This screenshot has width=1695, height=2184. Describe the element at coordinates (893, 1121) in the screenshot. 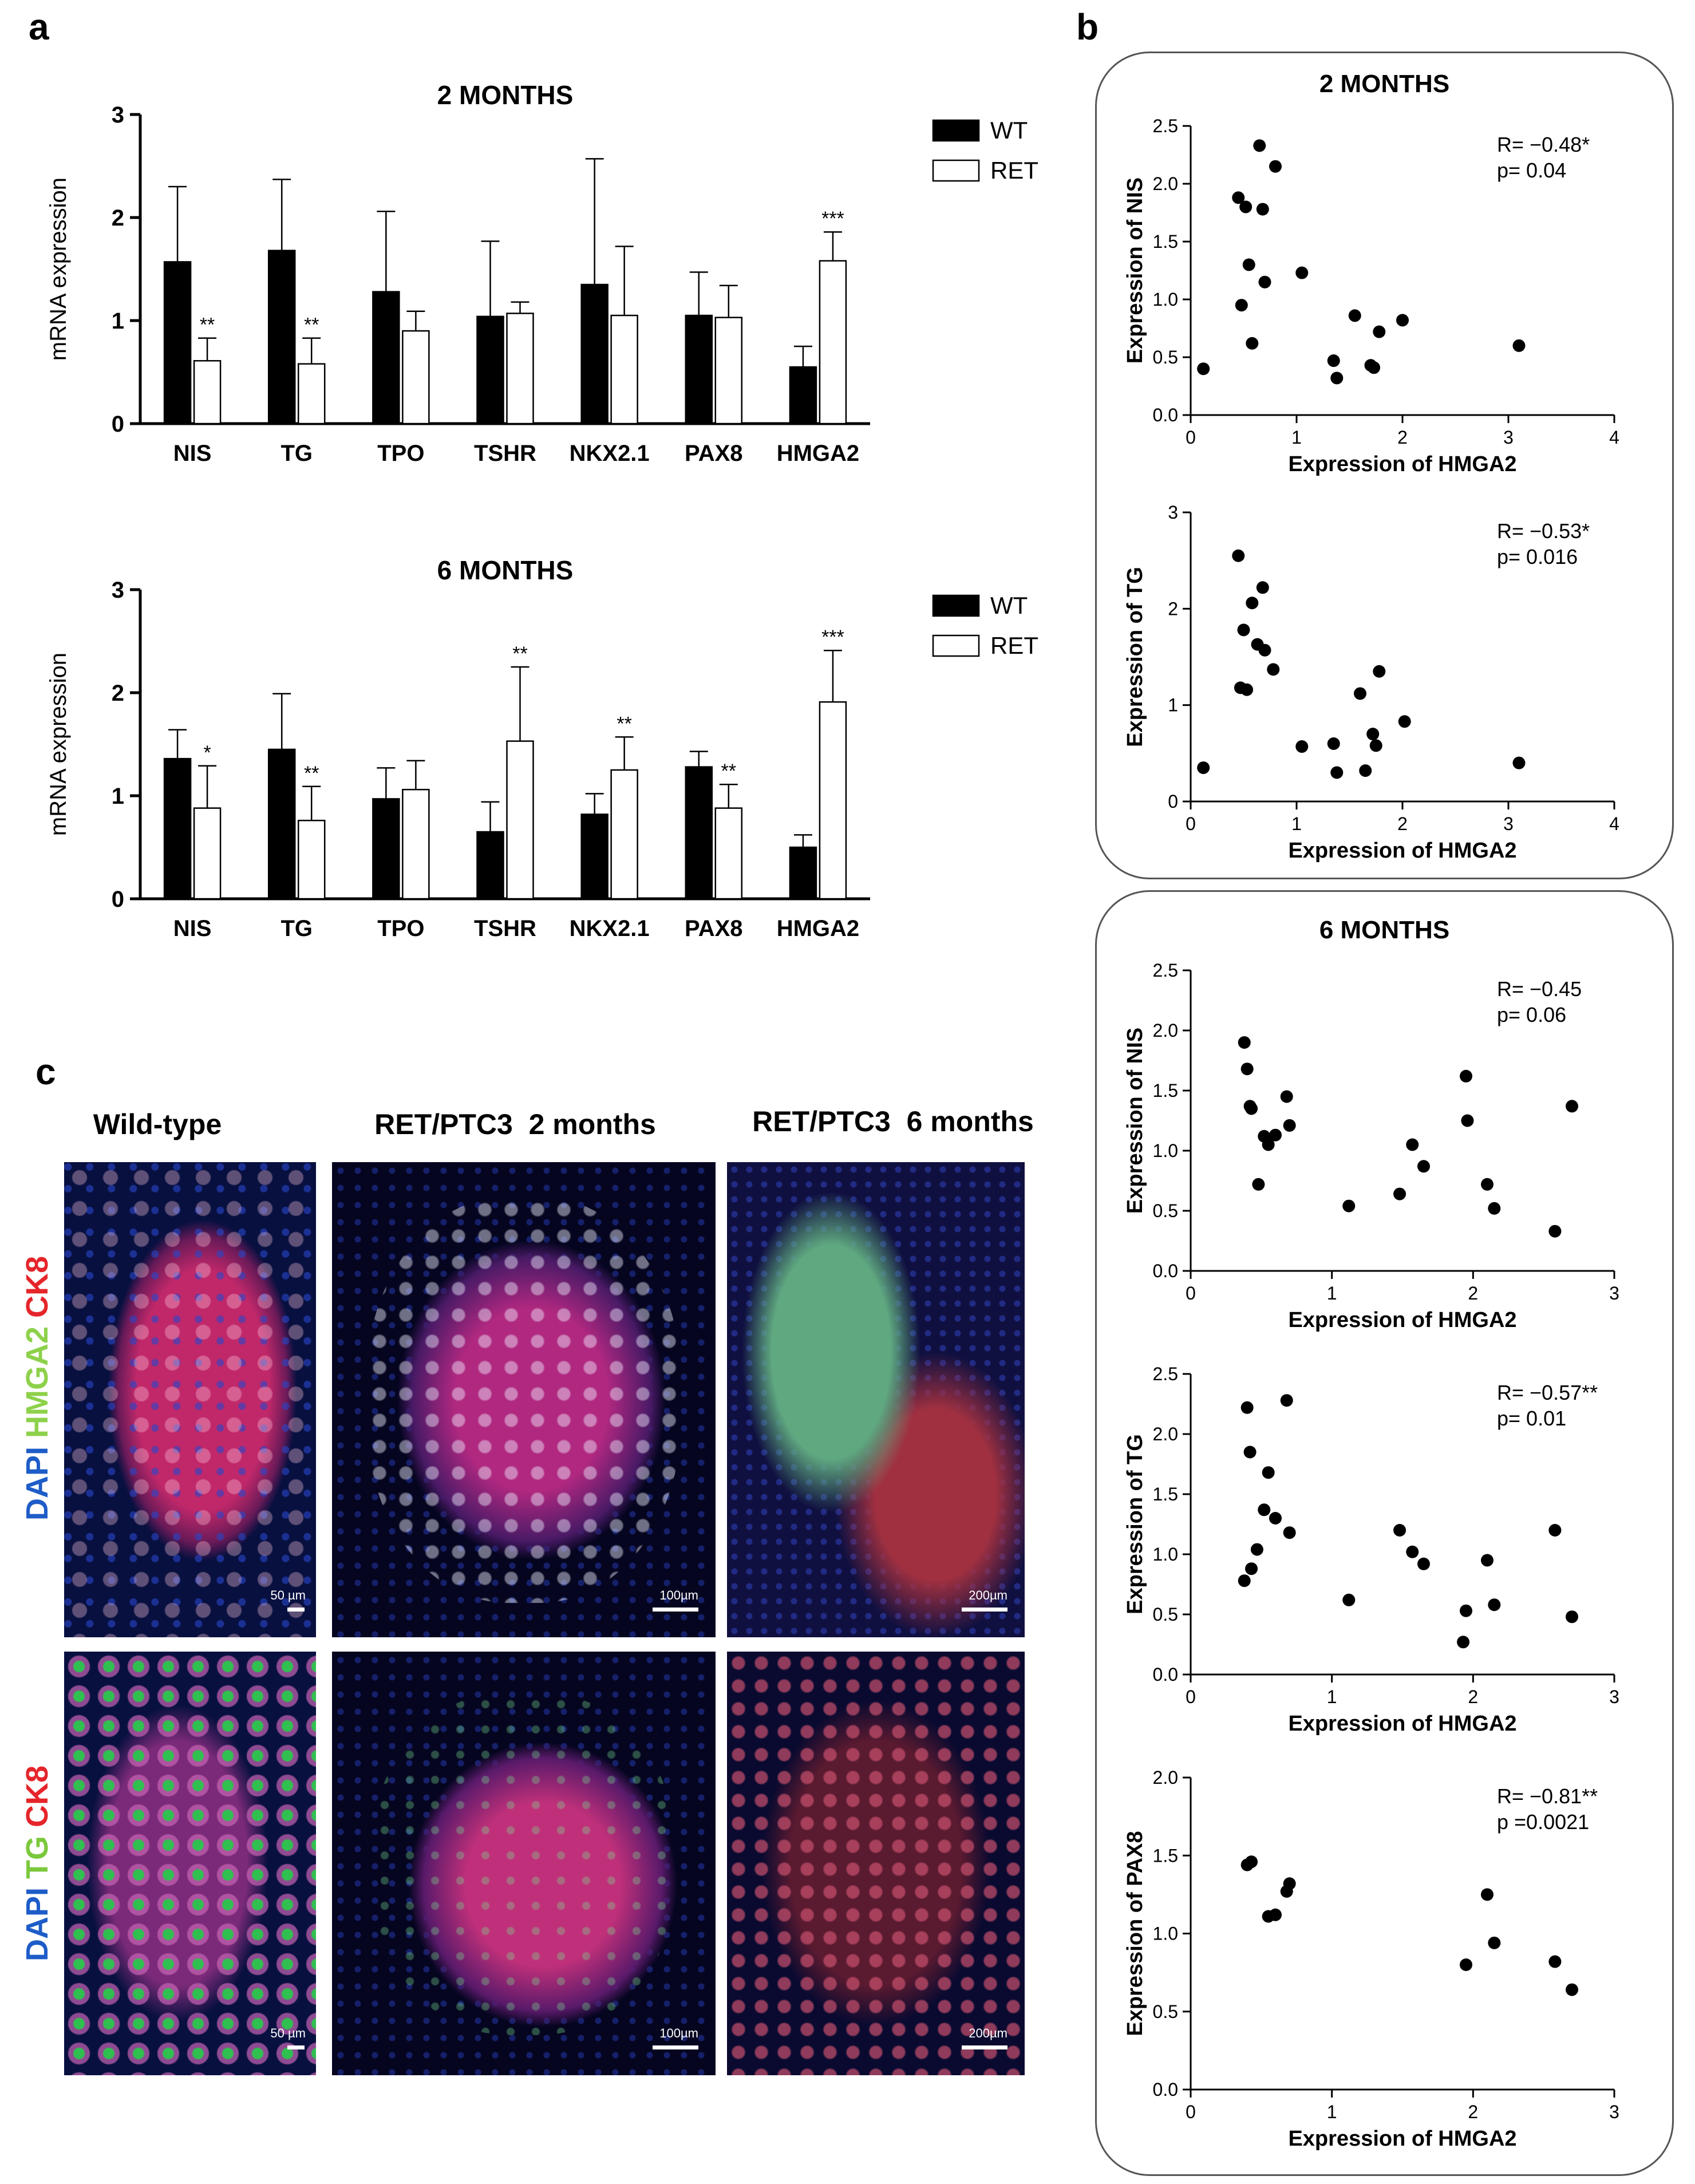

I see `column-label-ret-6-months: RET/PTC3 6 months` at that location.